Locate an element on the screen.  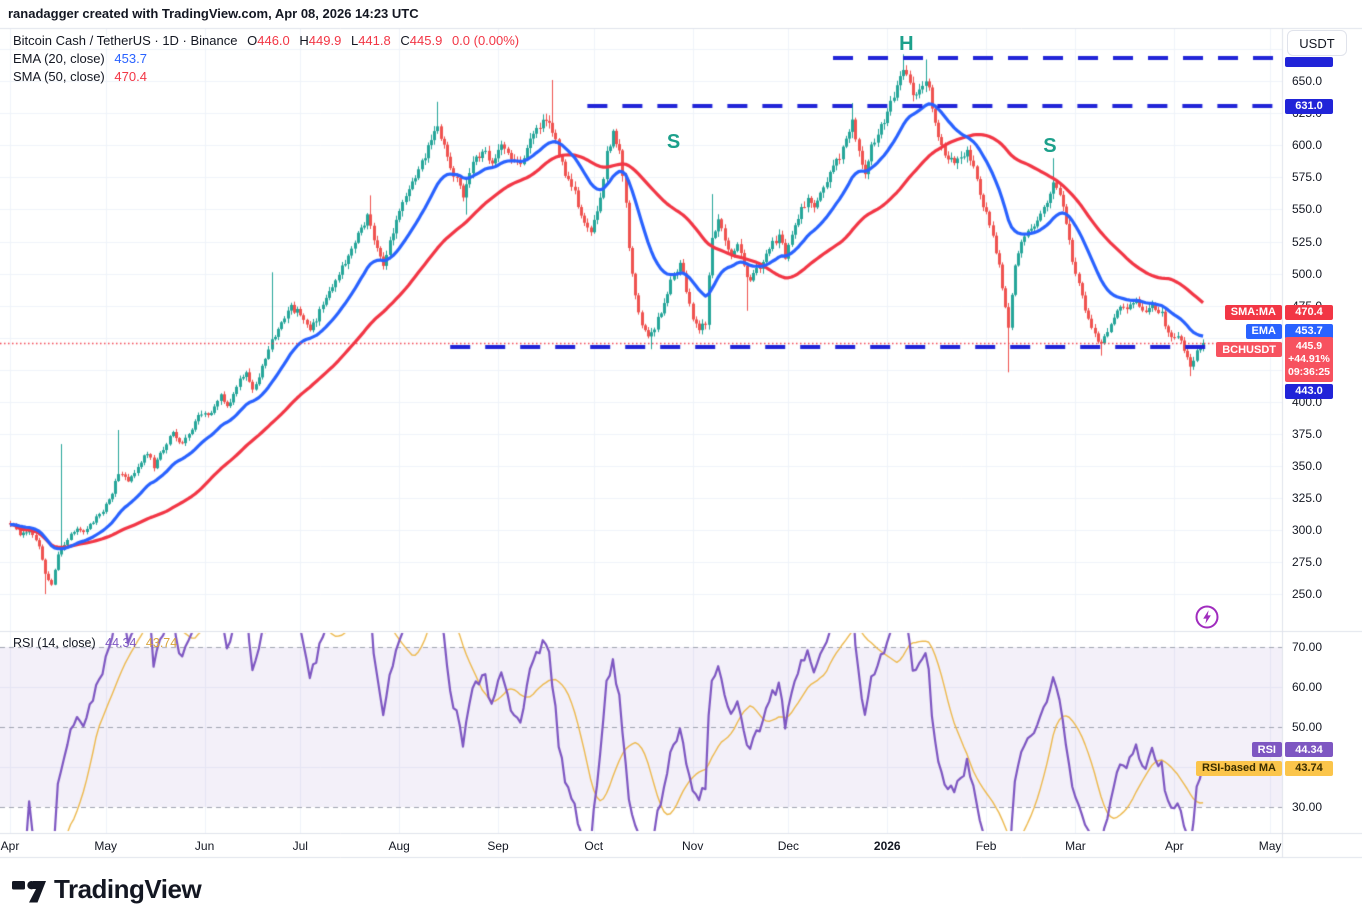
axis-badge-last-price: 445.9 +44.91% 09:36:25 is located at coordinates (1309, 359).